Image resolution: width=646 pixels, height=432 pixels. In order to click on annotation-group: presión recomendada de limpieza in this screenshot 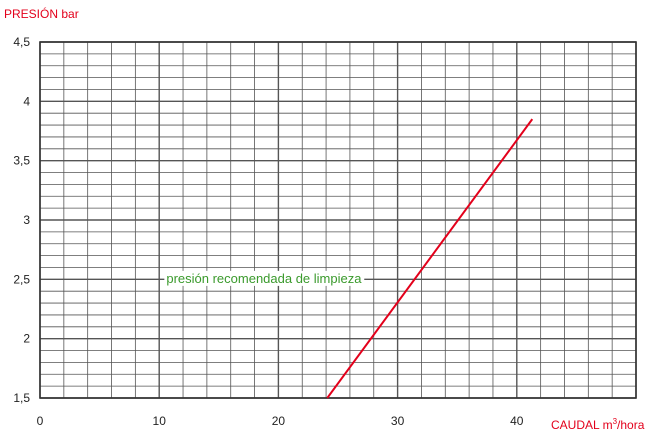, I will do `click(264, 278)`.